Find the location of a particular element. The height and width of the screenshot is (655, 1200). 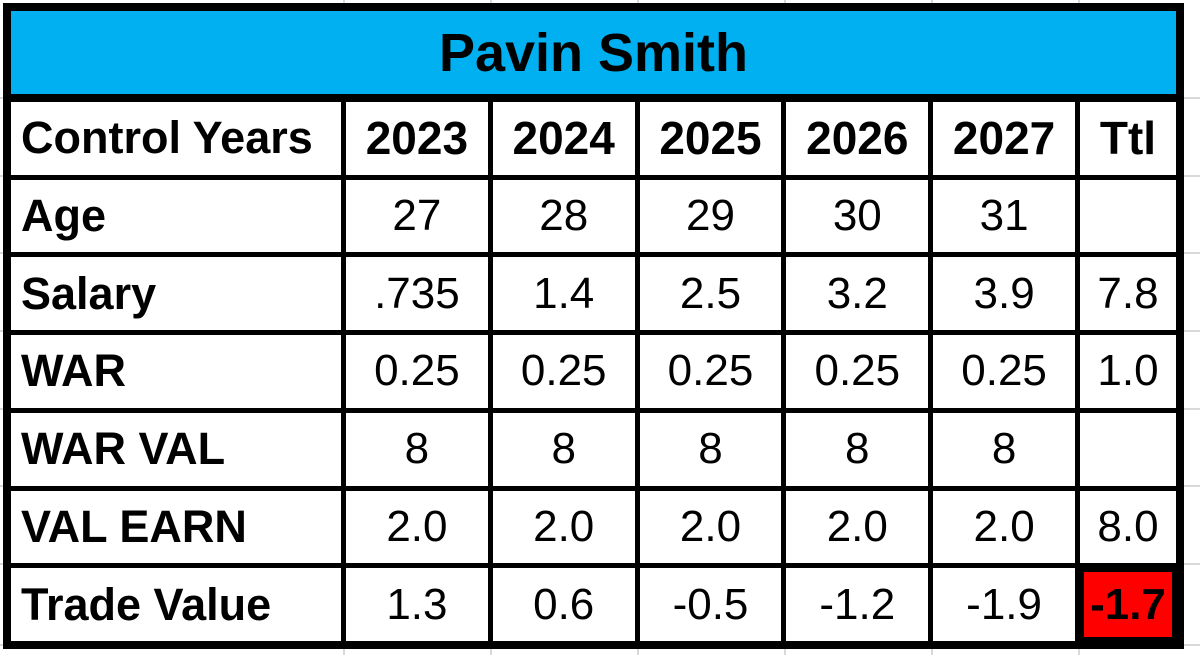

cell-val-earn-2025: 2.0 is located at coordinates (710, 527).